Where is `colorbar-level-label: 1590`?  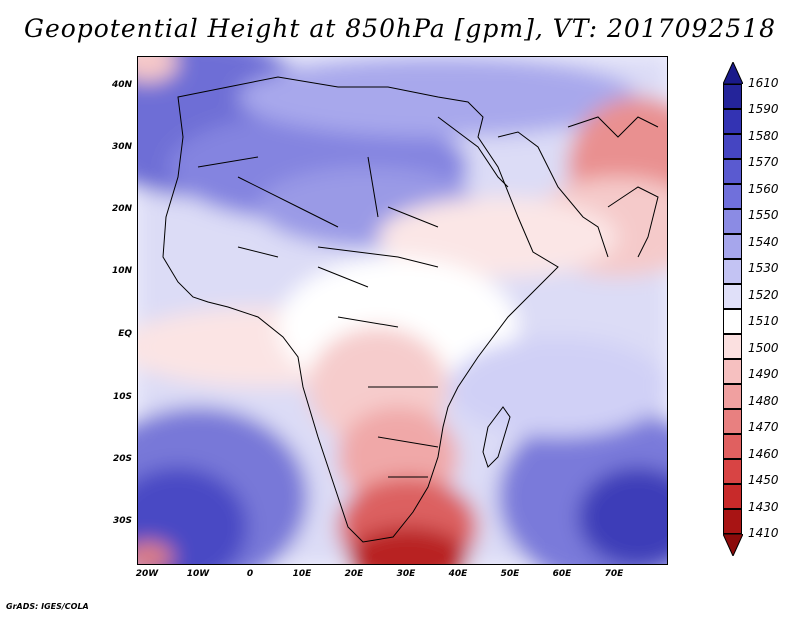 colorbar-level-label: 1590 is located at coordinates (763, 109).